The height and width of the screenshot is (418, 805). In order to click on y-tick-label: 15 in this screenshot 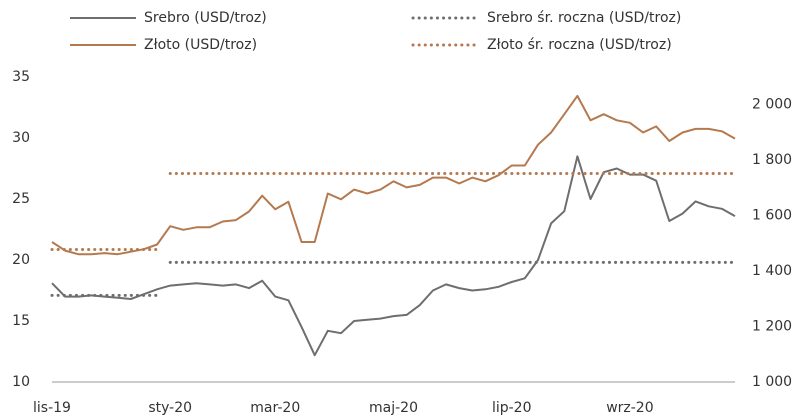, I will do `click(21, 321)`.